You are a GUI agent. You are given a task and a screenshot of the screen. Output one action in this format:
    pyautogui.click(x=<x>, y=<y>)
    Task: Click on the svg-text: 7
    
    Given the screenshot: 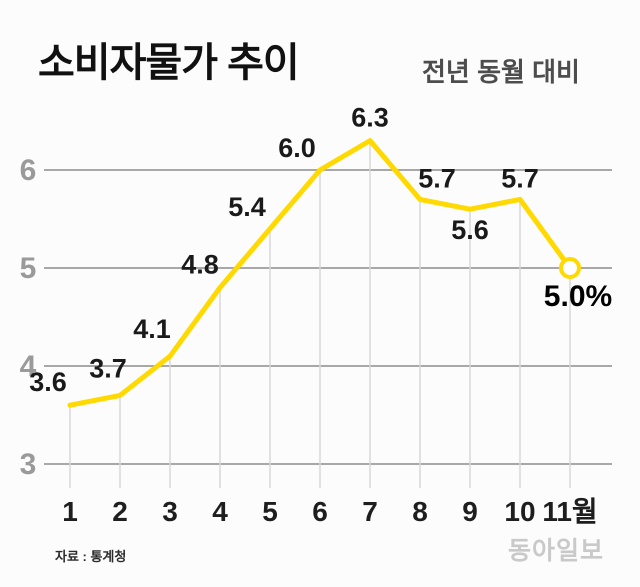 What is the action you would take?
    pyautogui.click(x=370, y=511)
    